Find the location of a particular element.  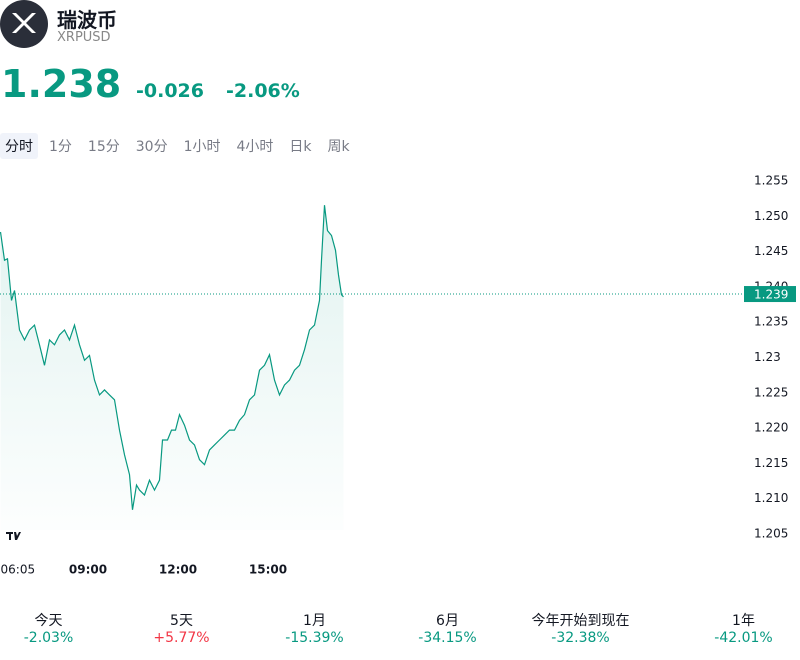

y-tick-label: 1.205 is located at coordinates (771, 533).